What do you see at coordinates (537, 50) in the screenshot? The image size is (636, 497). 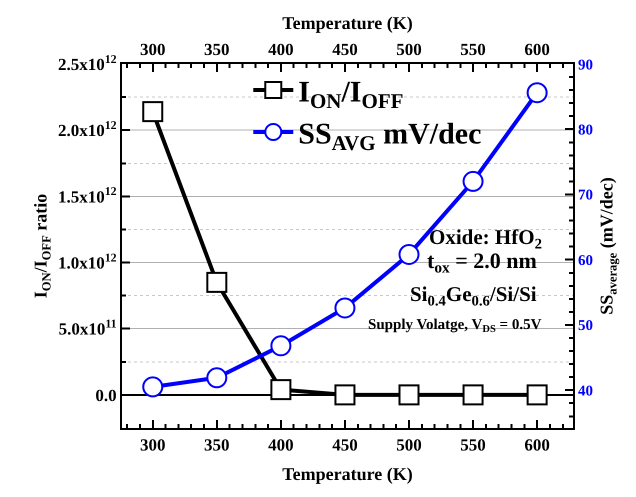 I see `x-tick-label: 600` at bounding box center [537, 50].